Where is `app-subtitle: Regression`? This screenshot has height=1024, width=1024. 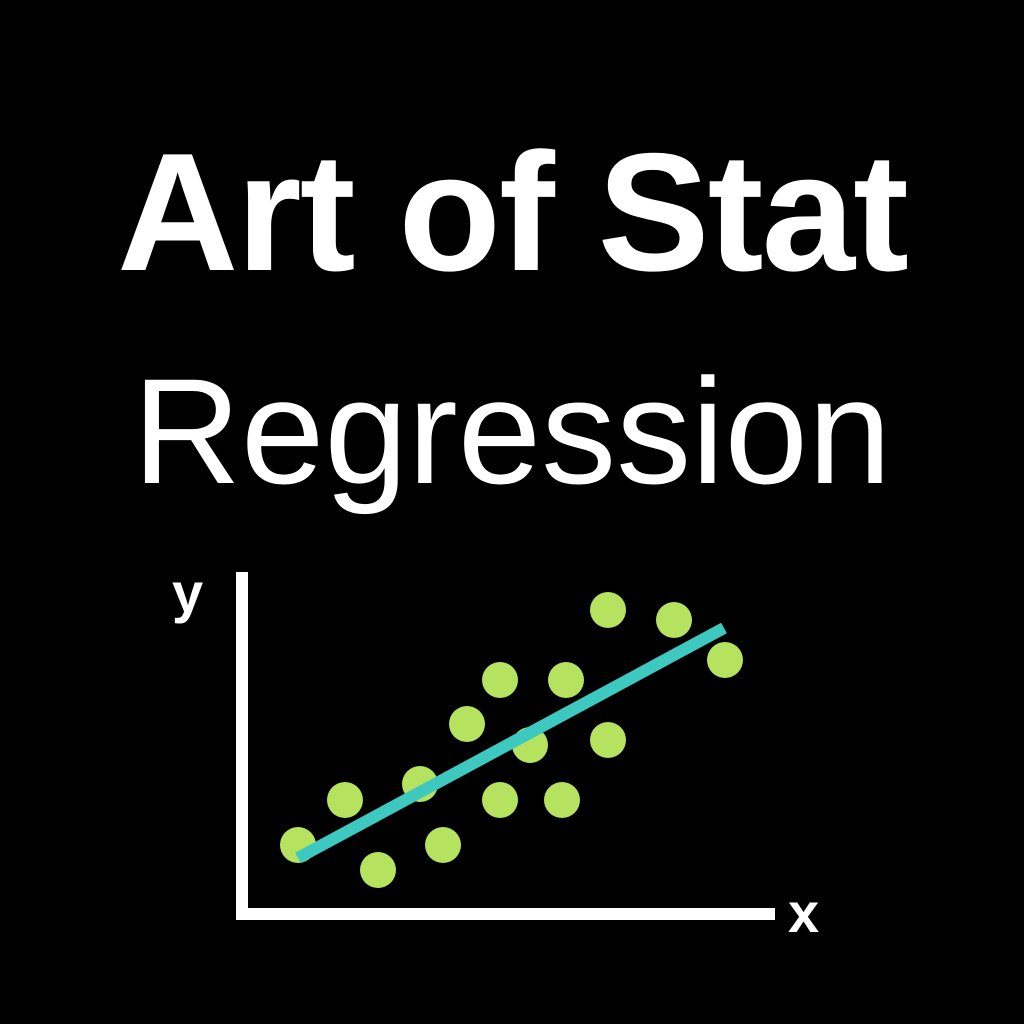 app-subtitle: Regression is located at coordinates (512, 431).